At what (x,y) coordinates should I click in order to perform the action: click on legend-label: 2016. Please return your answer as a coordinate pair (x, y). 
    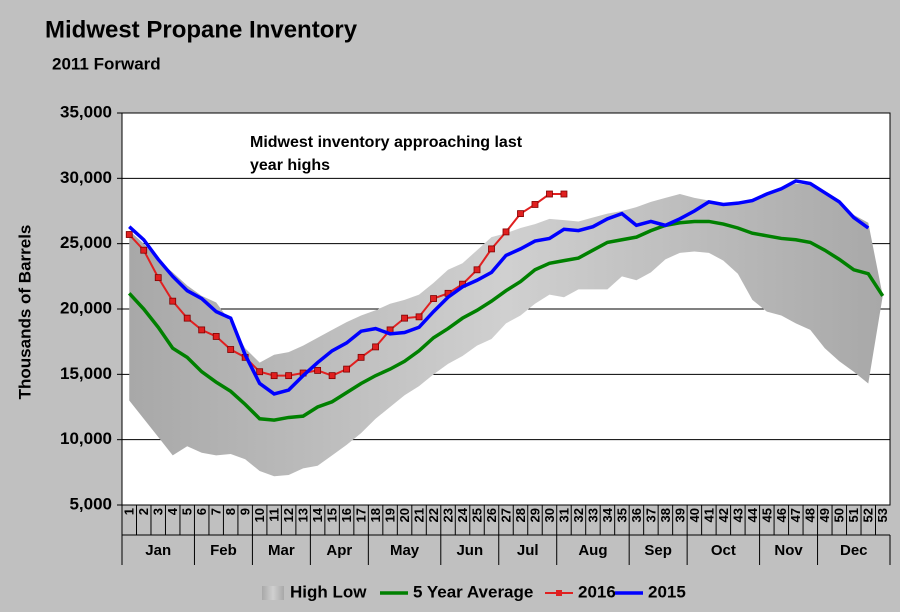
    Looking at the image, I should click on (597, 591).